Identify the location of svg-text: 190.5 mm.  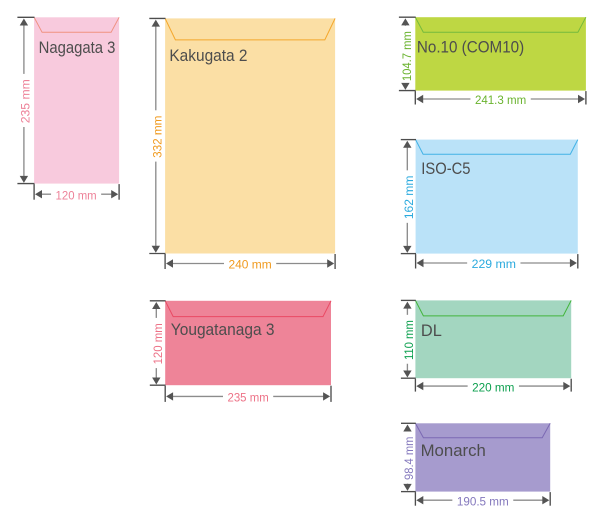
(483, 501).